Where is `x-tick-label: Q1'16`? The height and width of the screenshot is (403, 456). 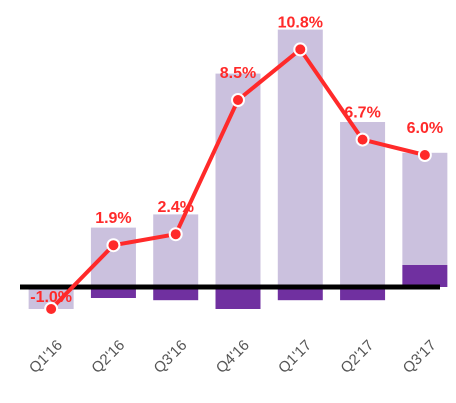
x-tick-label: Q1'16 is located at coordinates (46, 357).